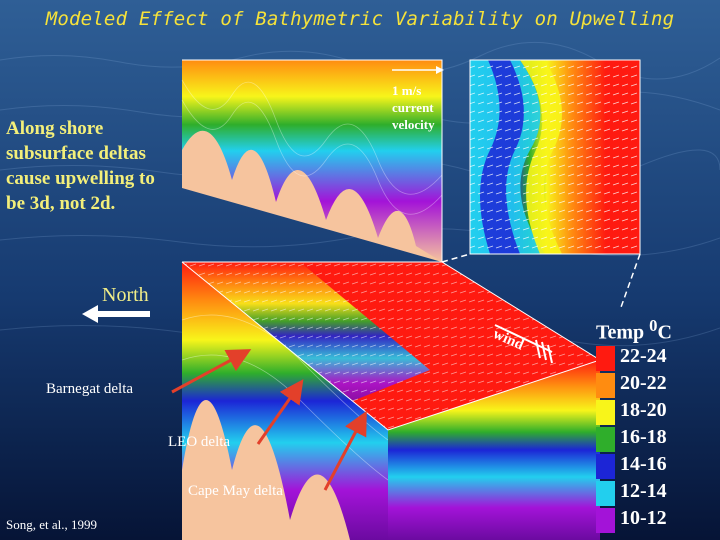 Image resolution: width=720 pixels, height=540 pixels. I want to click on north-label: North, so click(125, 295).